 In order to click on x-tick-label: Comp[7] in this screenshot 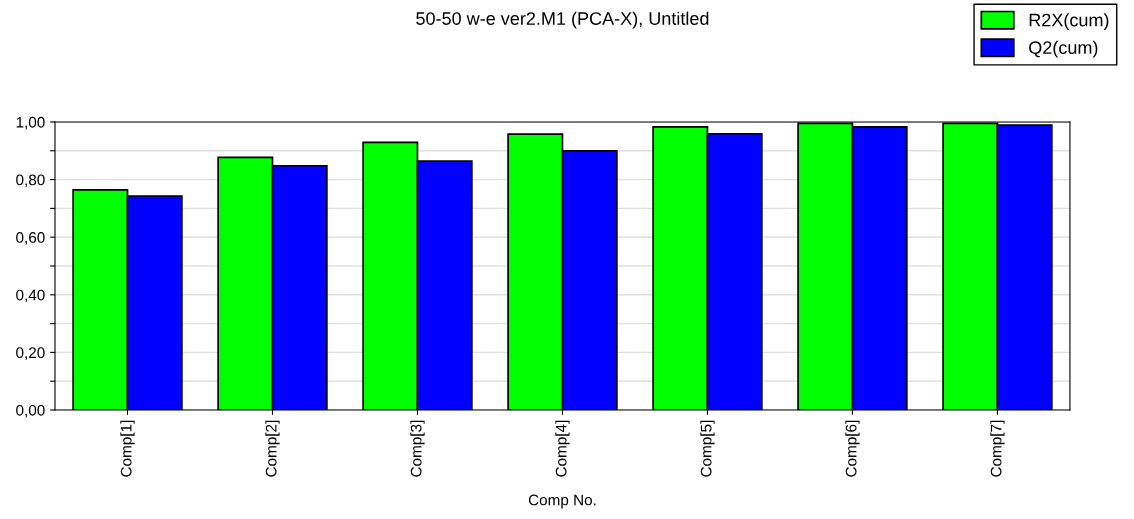, I will do `click(997, 448)`.